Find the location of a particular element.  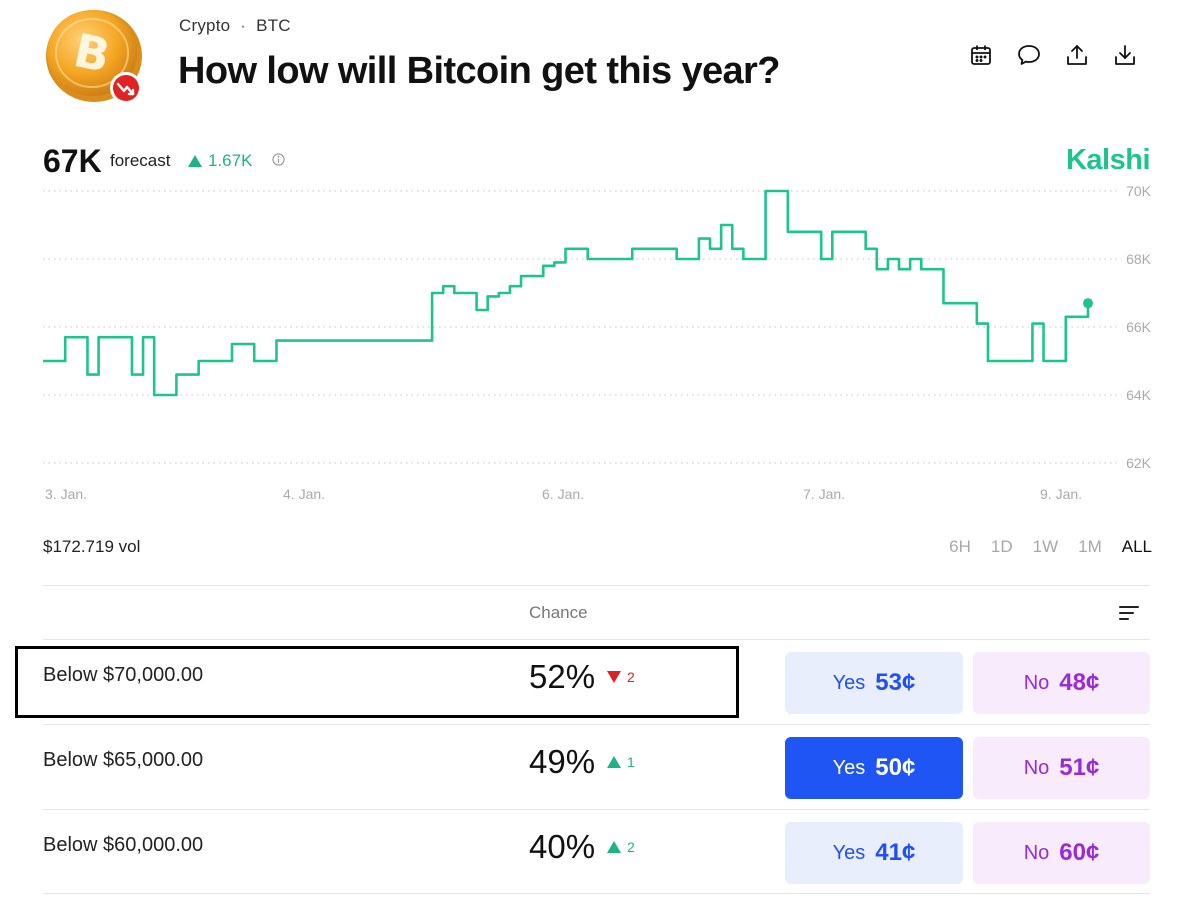

breadcrumb-subcategory: BTC is located at coordinates (273, 25).